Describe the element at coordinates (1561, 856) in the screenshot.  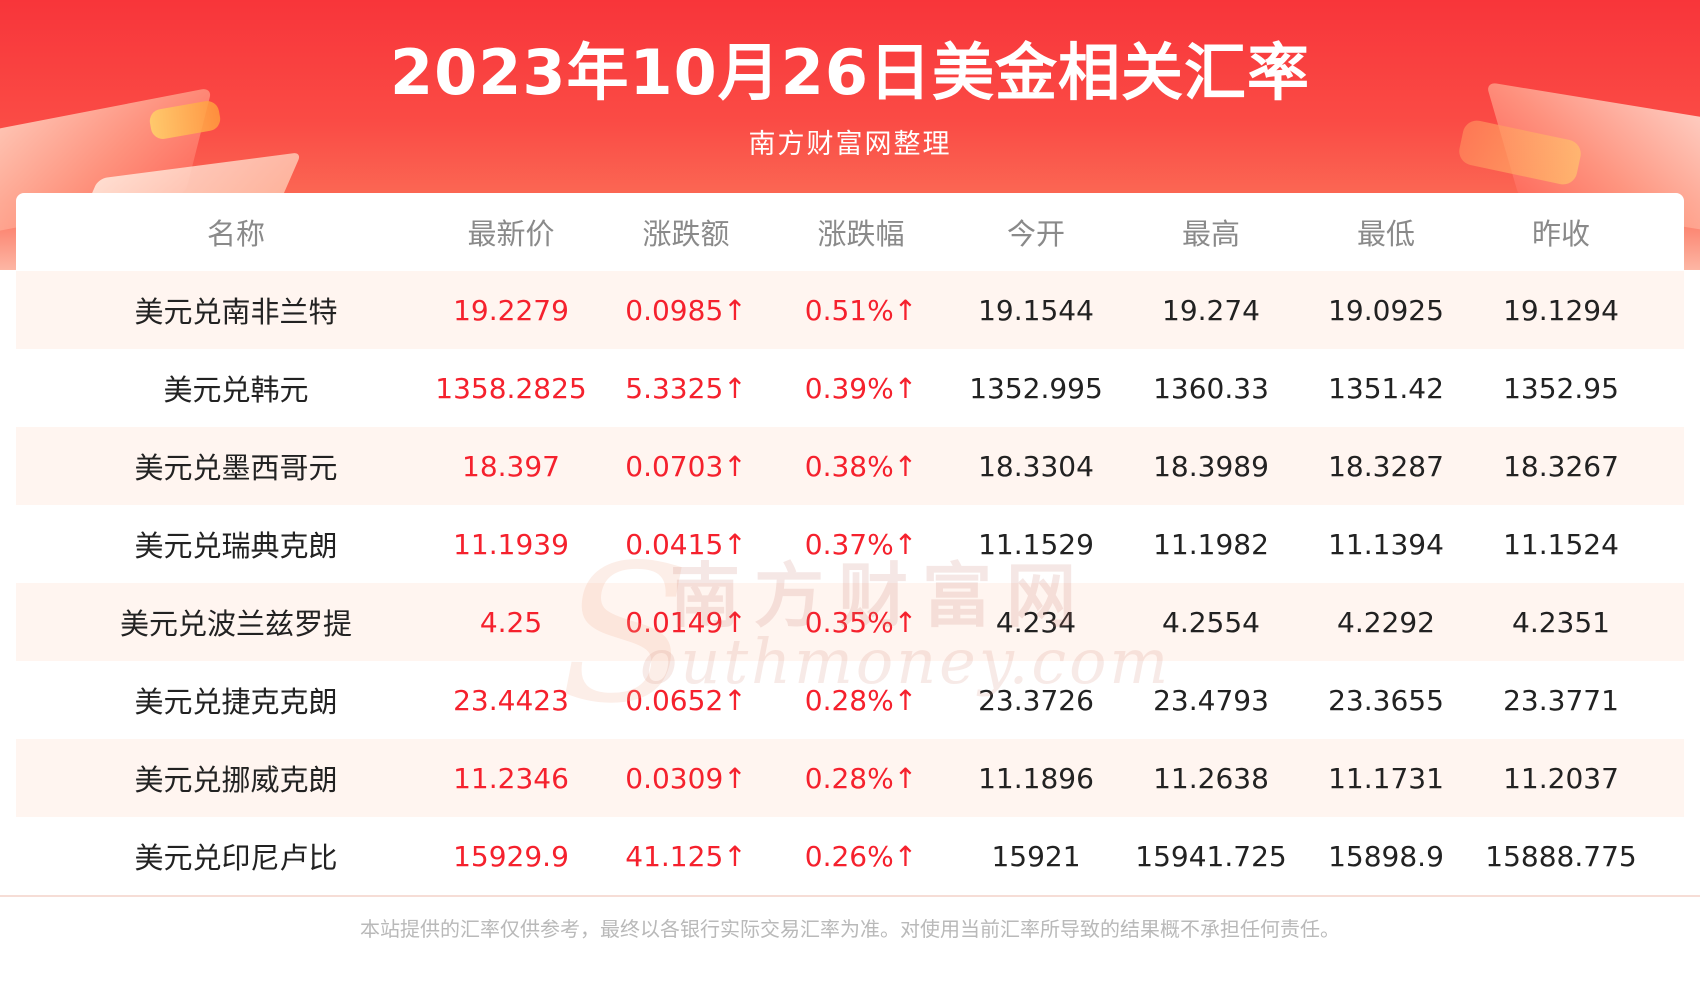
I see `prev-close-price: 15888.775` at that location.